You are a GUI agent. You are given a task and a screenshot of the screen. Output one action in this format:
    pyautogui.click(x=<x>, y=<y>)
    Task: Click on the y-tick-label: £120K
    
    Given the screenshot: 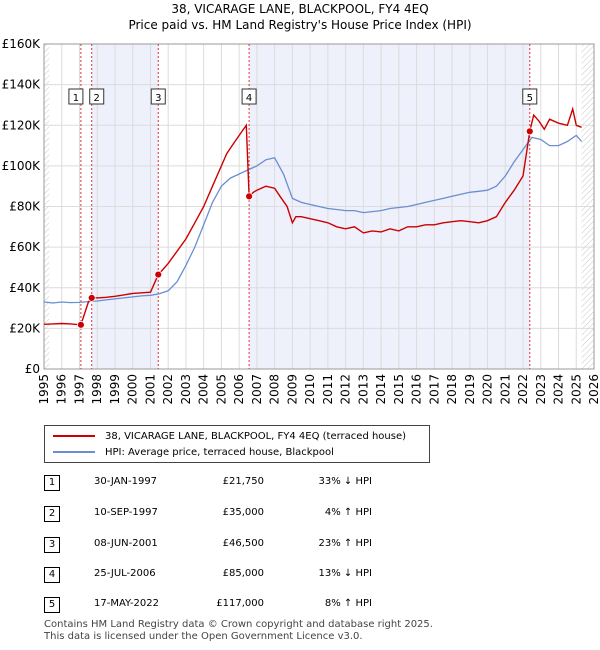 What is the action you would take?
    pyautogui.click(x=22, y=125)
    